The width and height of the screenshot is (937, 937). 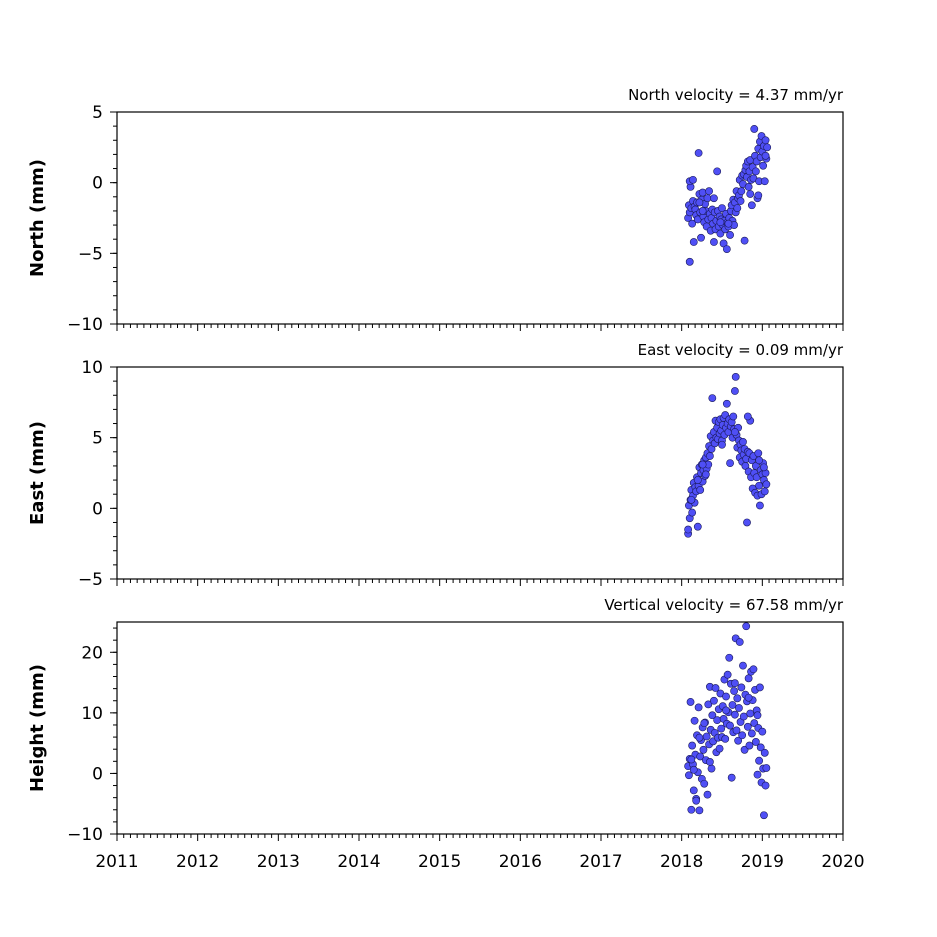 I want to click on height-y-axis-label: Height (mm), so click(x=37, y=728).